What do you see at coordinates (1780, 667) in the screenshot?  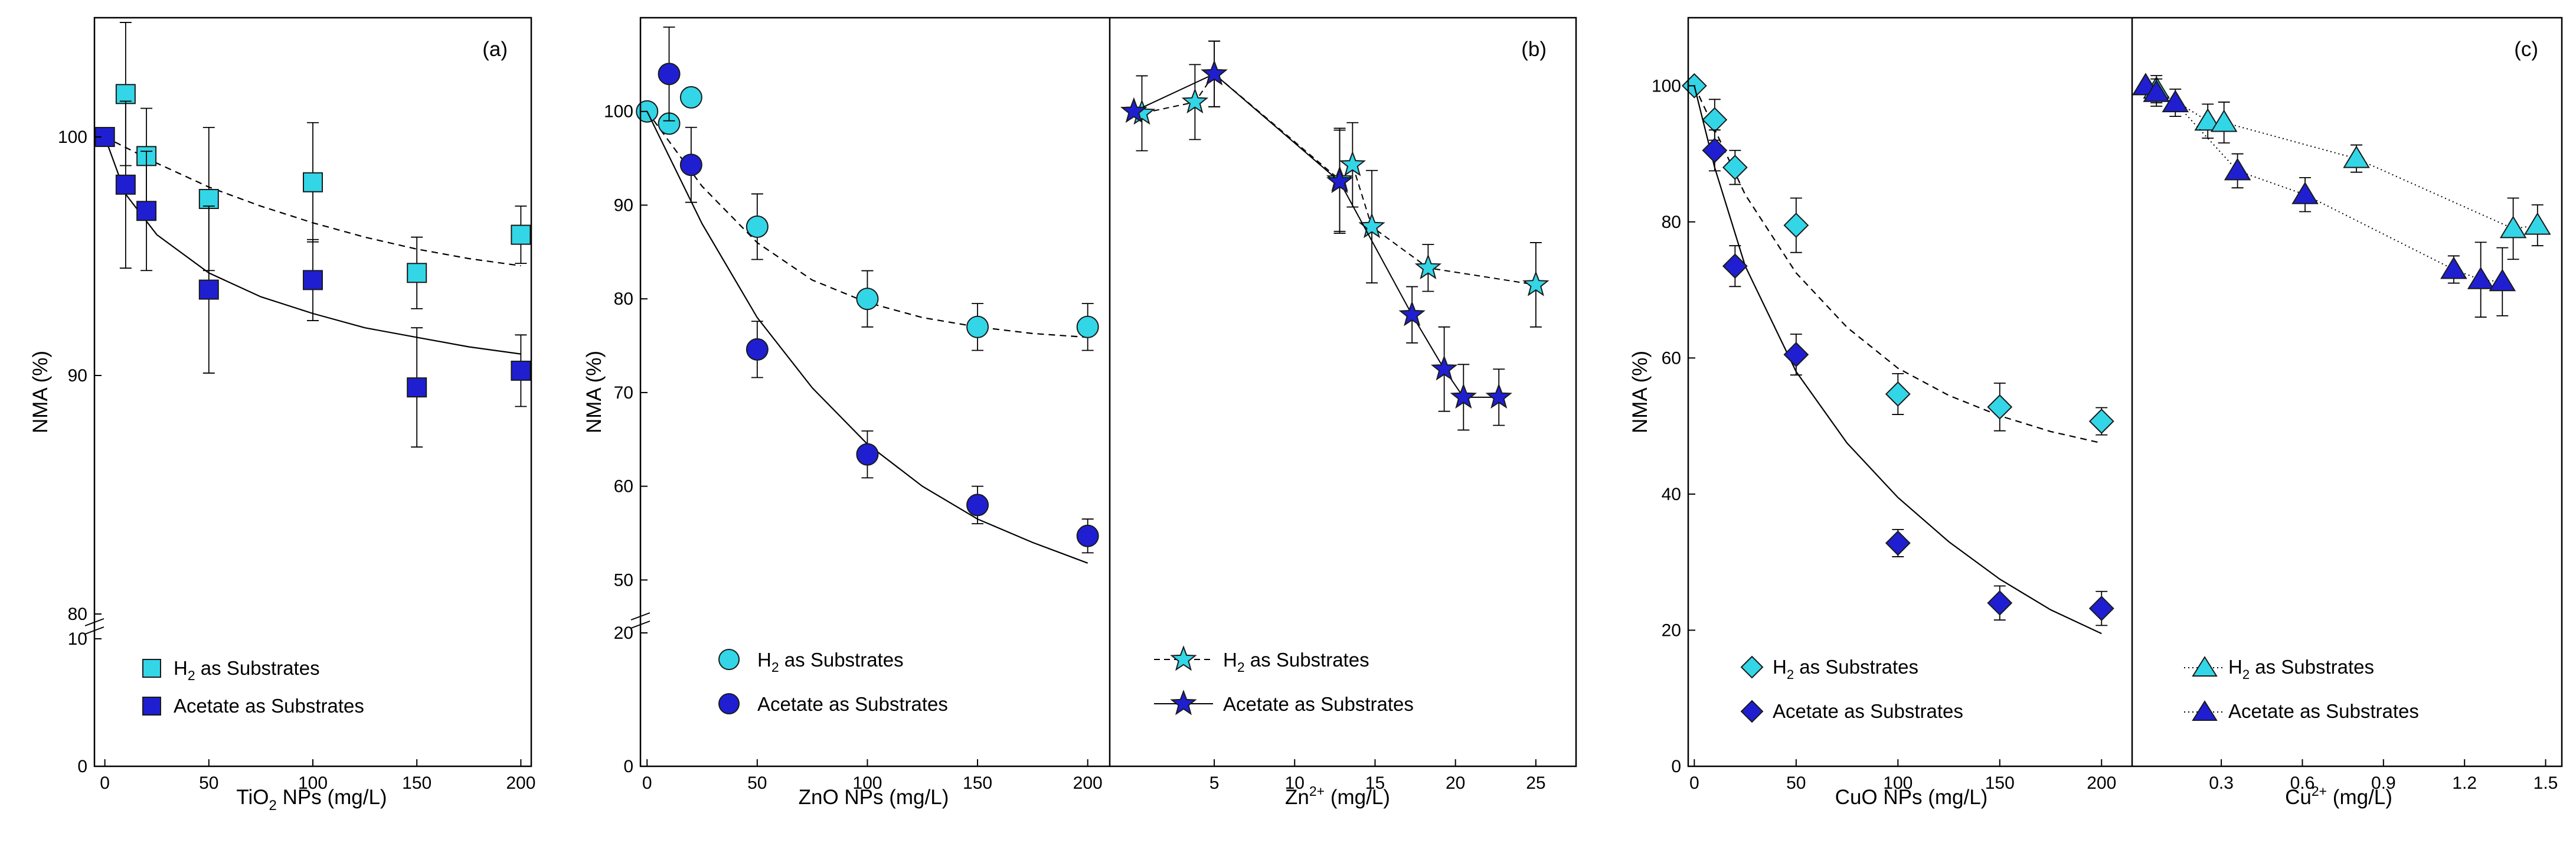 I see `legend-c-h2-main: H` at bounding box center [1780, 667].